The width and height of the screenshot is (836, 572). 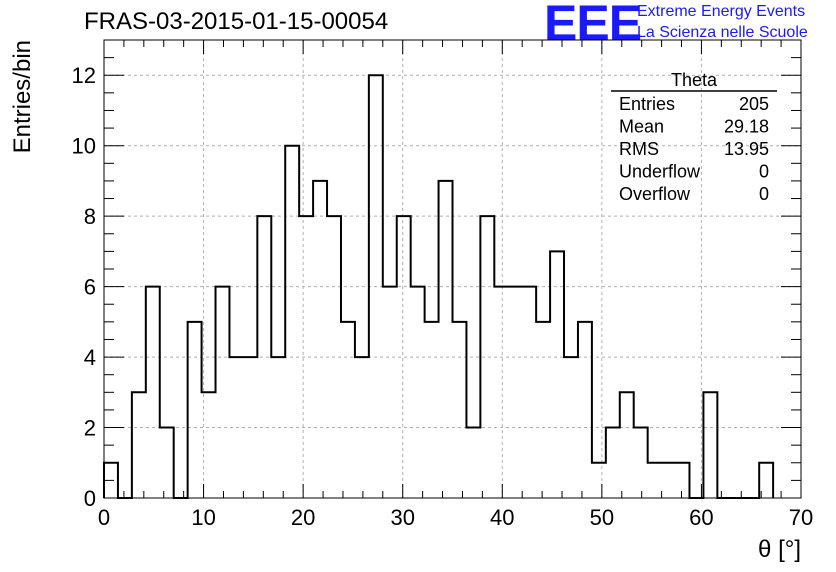 I want to click on logo-text-line1: Extreme Energy Events, so click(x=721, y=11).